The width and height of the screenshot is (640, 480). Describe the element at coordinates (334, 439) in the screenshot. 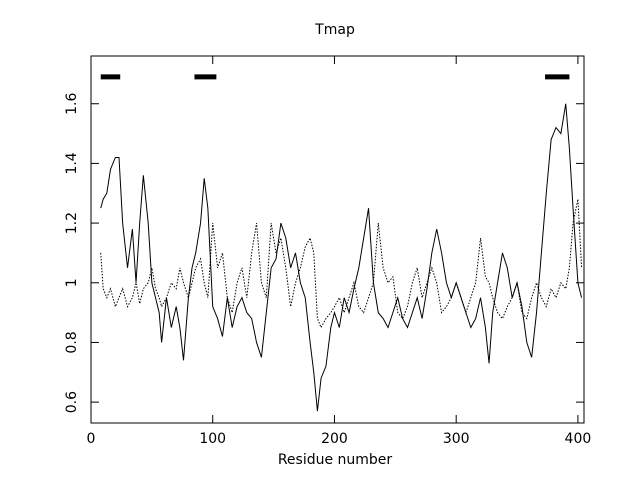

I see `x-tick-label: 200` at that location.